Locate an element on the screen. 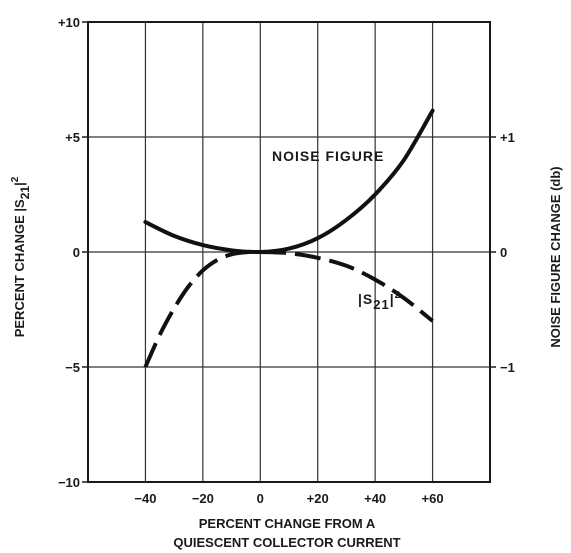 This screenshot has height=553, width=571. y-tick-label: +10 is located at coordinates (69, 22).